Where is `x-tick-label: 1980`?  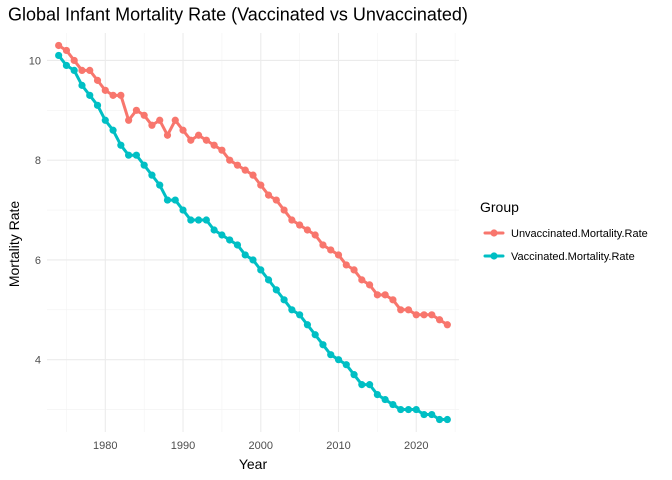
x-tick-label: 1980 is located at coordinates (105, 446).